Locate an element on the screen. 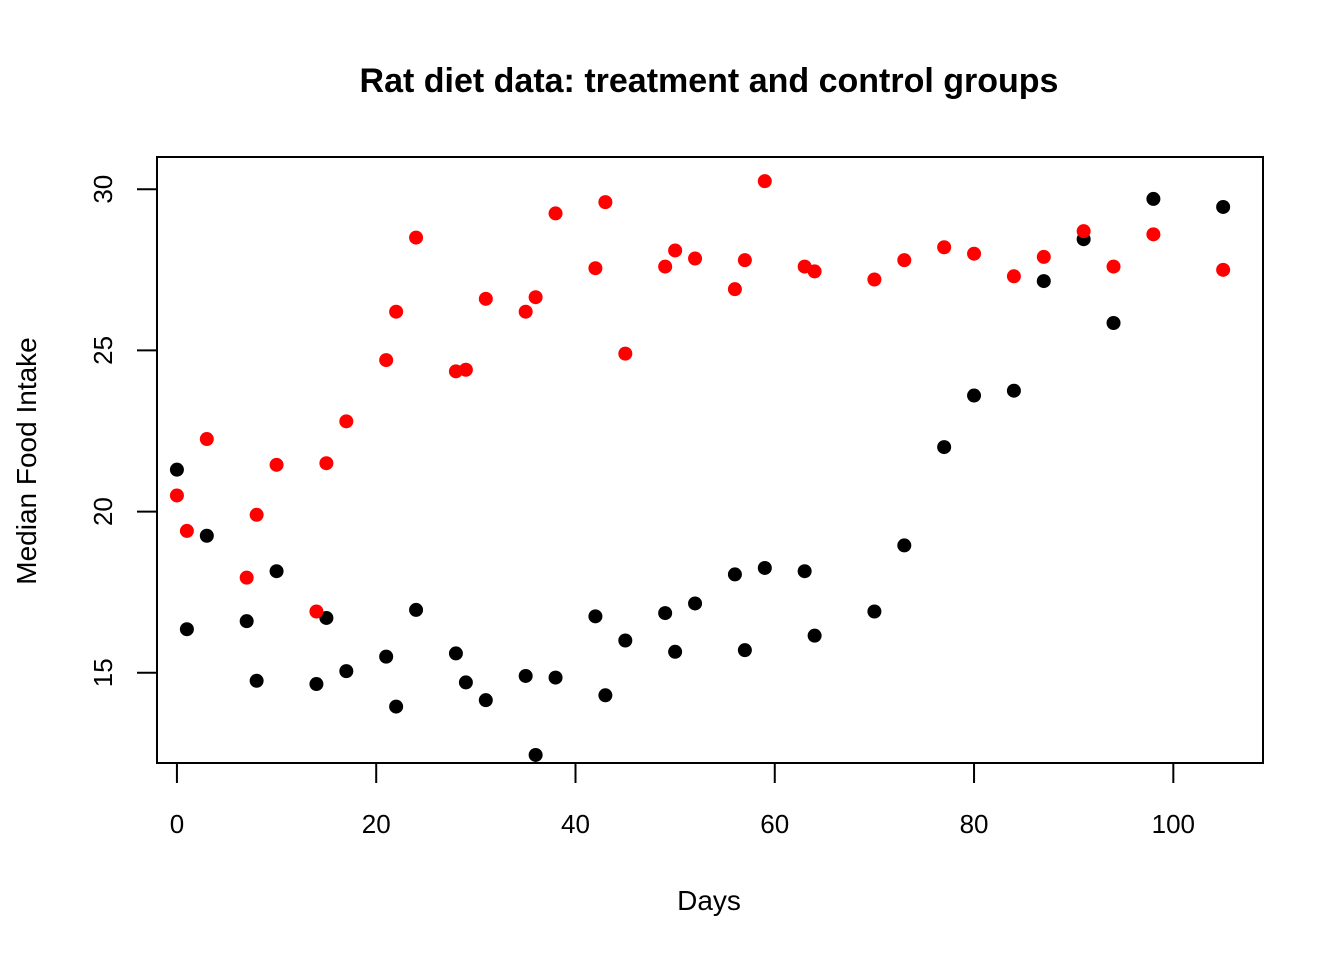  y-tick-label: 30 is located at coordinates (103, 189).